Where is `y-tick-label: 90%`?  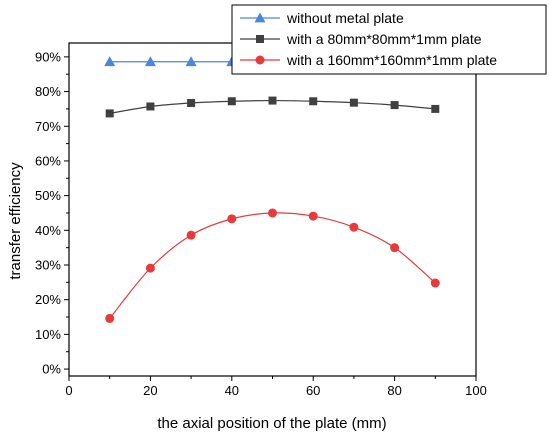
y-tick-label: 90% is located at coordinates (48, 56).